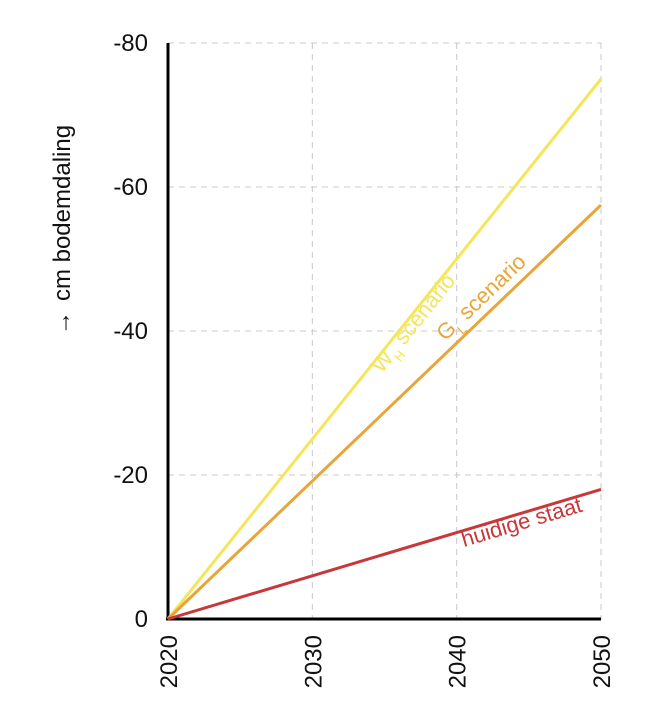 Image resolution: width=659 pixels, height=711 pixels. Describe the element at coordinates (490, 289) in the screenshot. I see `series-label-rest: scenario` at that location.